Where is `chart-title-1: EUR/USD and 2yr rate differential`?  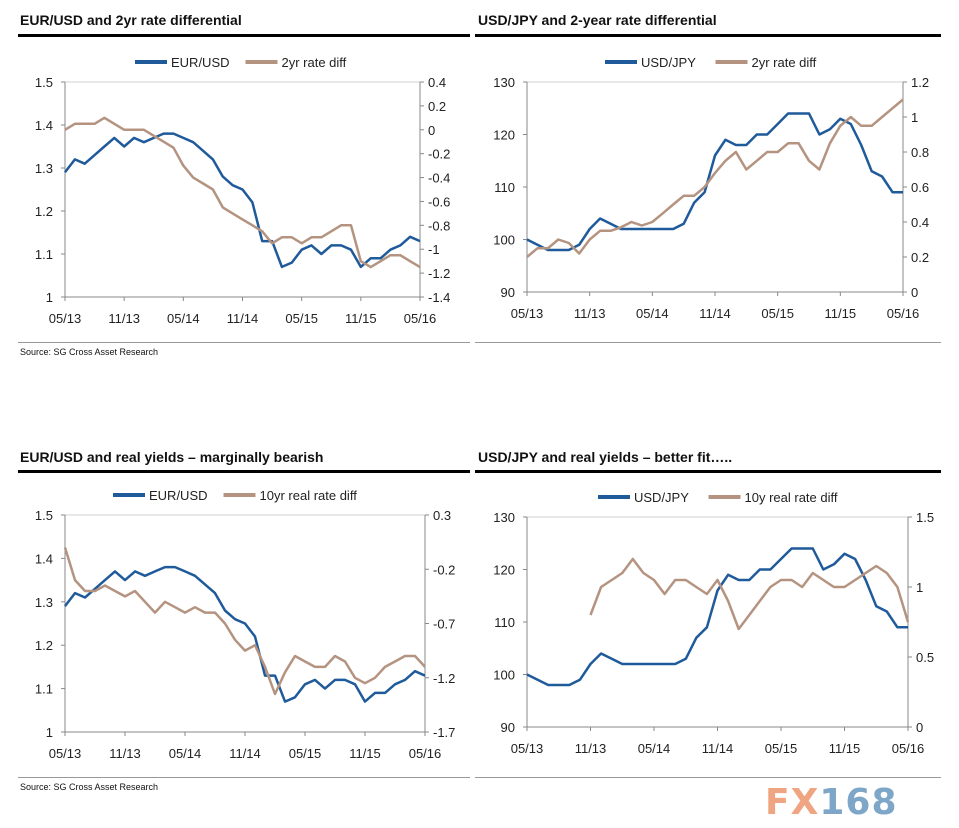
chart-title-1: EUR/USD and 2yr rate differential is located at coordinates (131, 20).